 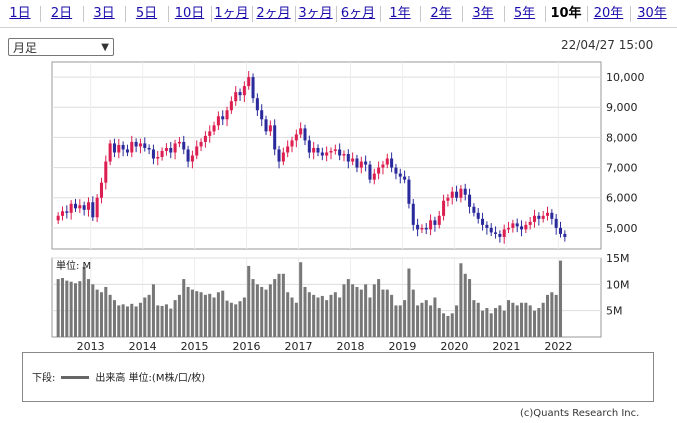 What do you see at coordinates (566, 14) in the screenshot?
I see `tab-13: 10年` at bounding box center [566, 14].